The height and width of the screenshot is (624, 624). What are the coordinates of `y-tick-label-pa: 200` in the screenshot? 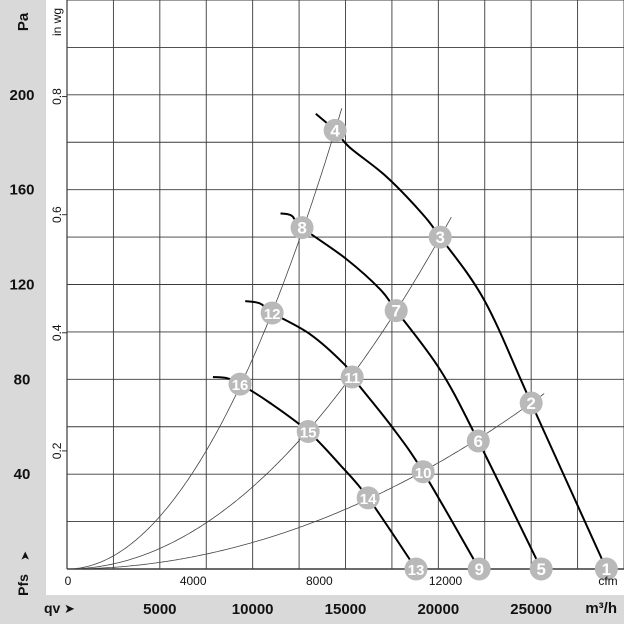 It's located at (21, 95).